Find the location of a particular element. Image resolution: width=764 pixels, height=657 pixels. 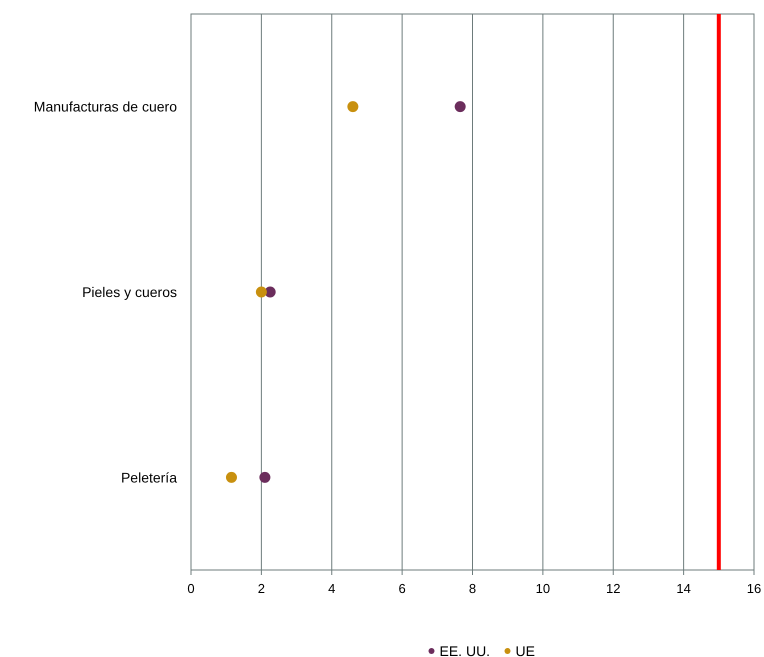

x-tick-label: 2 is located at coordinates (261, 588).